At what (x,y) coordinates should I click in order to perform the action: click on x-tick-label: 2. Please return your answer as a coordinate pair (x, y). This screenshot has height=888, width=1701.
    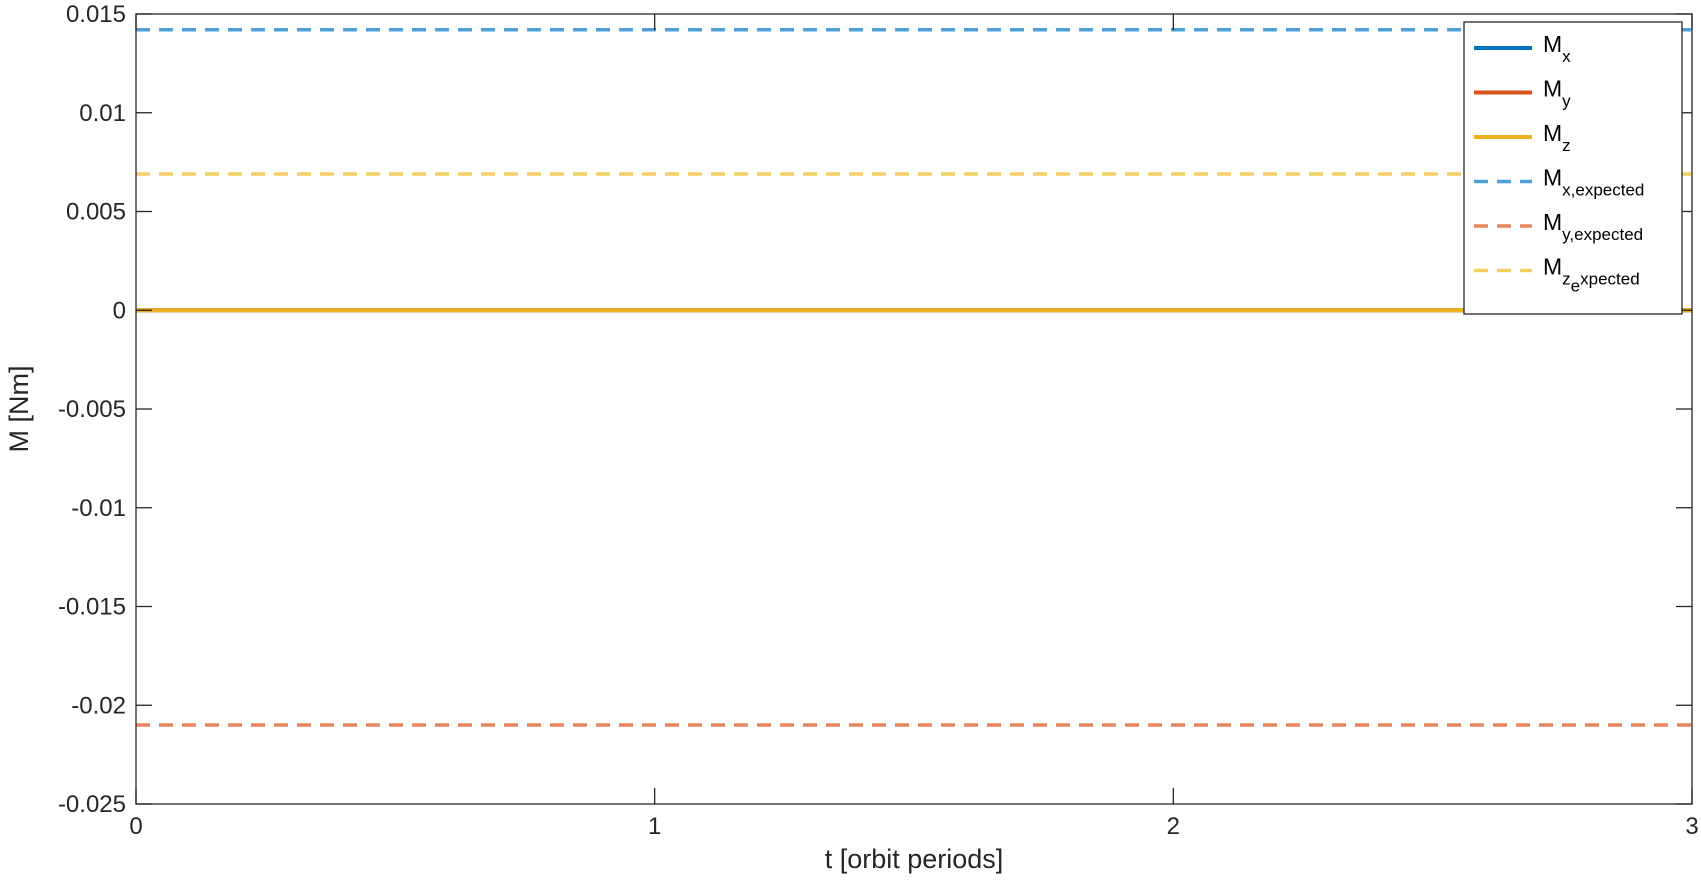
    Looking at the image, I should click on (1173, 826).